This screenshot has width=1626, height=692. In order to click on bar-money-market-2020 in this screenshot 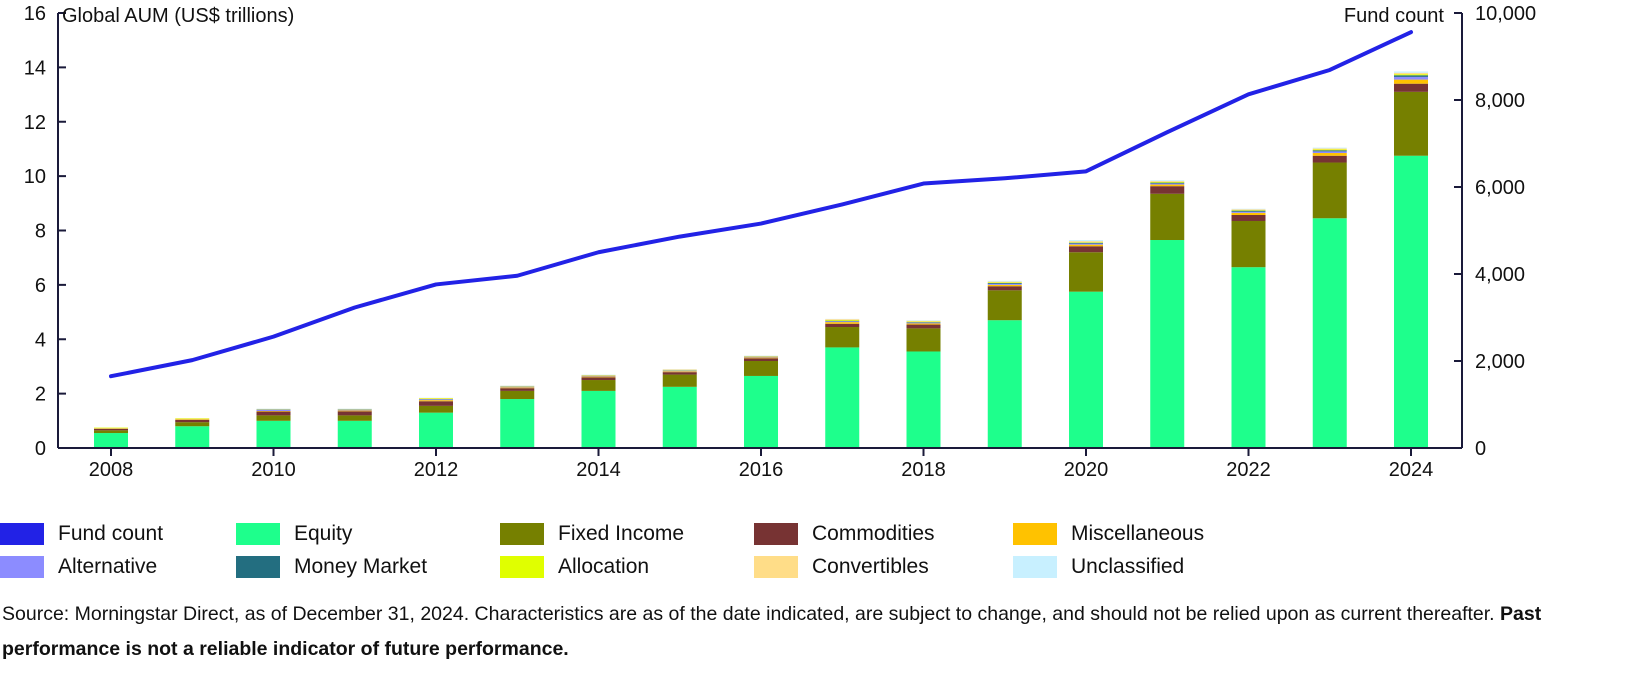, I will do `click(1086, 243)`.